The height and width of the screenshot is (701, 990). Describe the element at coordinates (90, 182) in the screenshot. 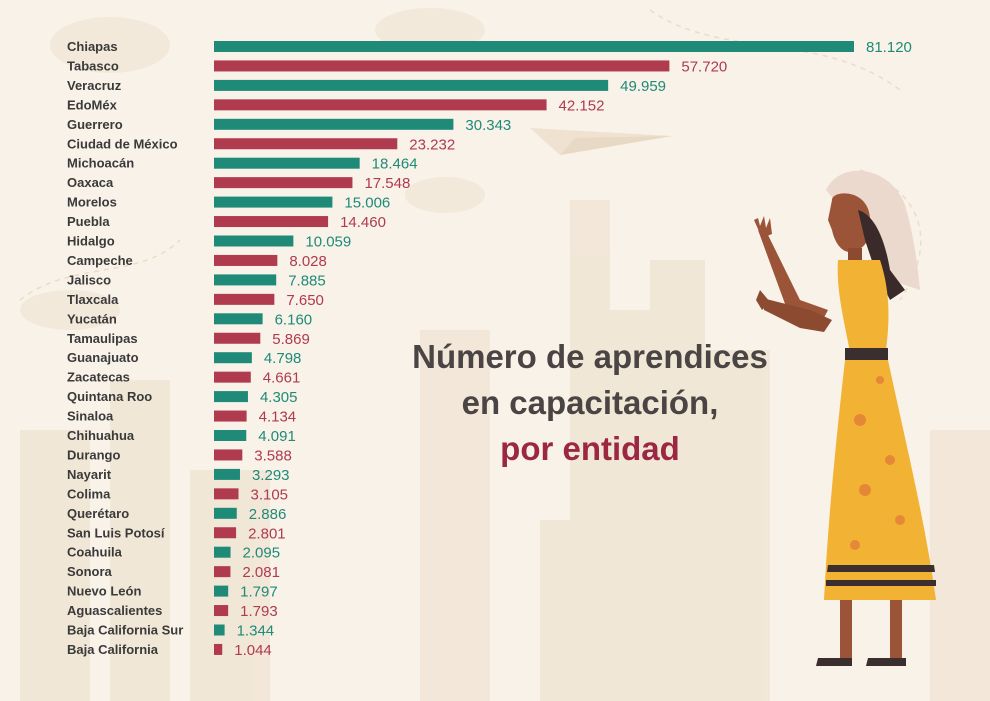

I see `category-label: Oaxaca` at that location.